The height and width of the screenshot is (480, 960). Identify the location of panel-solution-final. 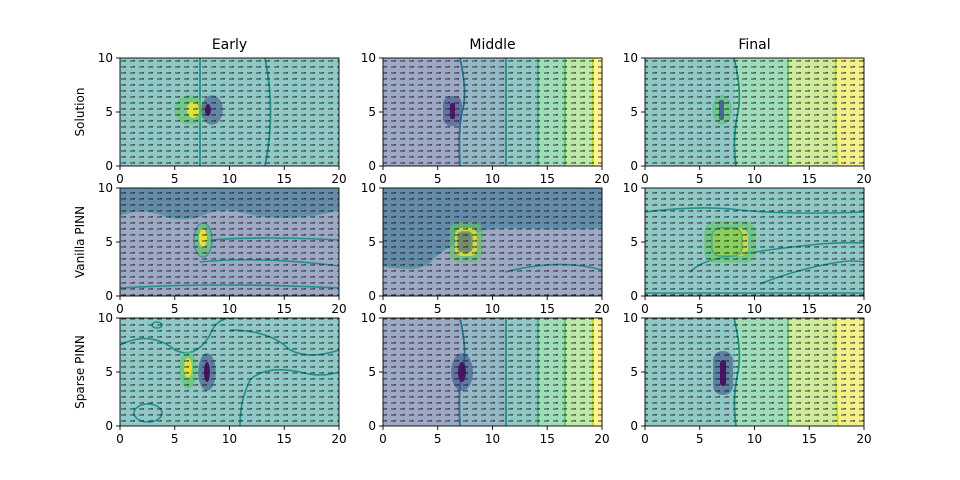
(754, 112).